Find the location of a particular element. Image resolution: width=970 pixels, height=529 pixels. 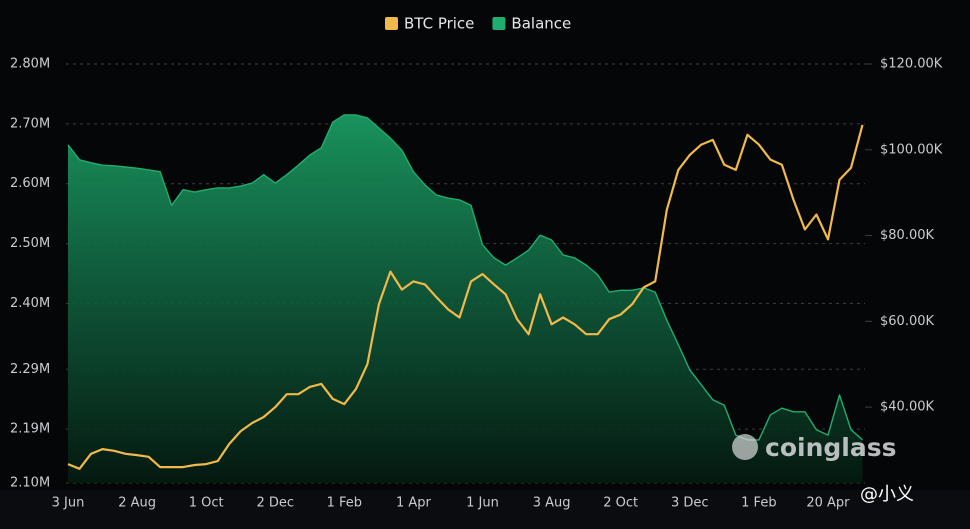

x-tick-label: 1 Apr is located at coordinates (414, 503).